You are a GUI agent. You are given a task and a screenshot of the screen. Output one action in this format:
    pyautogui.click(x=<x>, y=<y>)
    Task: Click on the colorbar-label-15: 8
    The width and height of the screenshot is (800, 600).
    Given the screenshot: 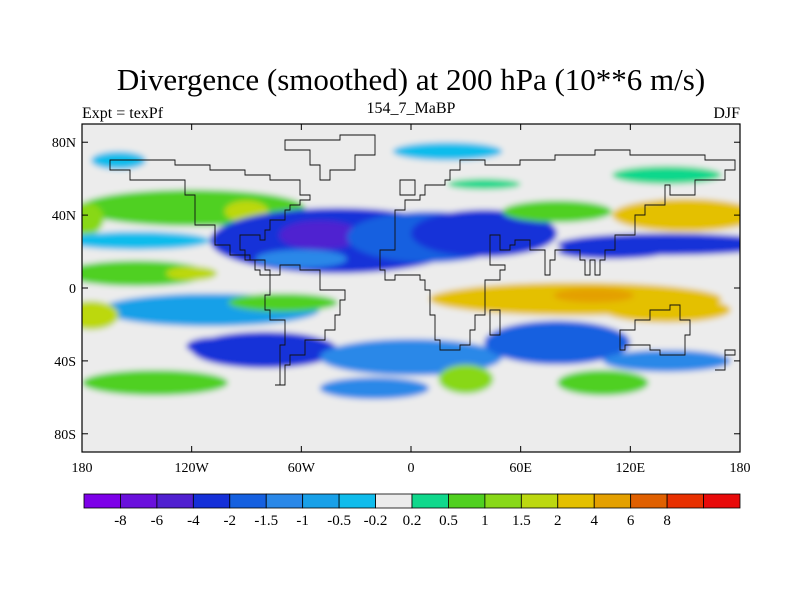 What is the action you would take?
    pyautogui.click(x=667, y=521)
    